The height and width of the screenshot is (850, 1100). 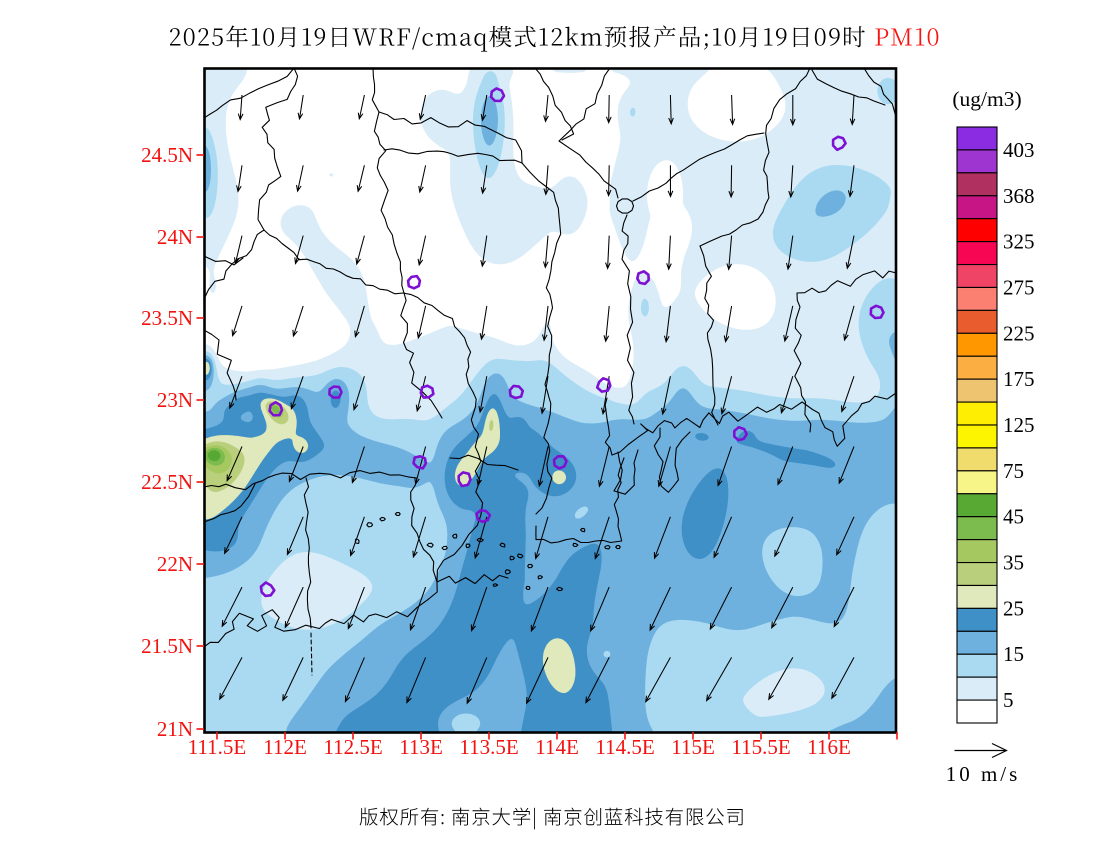 I want to click on svg-text: 275, so click(x=1019, y=288).